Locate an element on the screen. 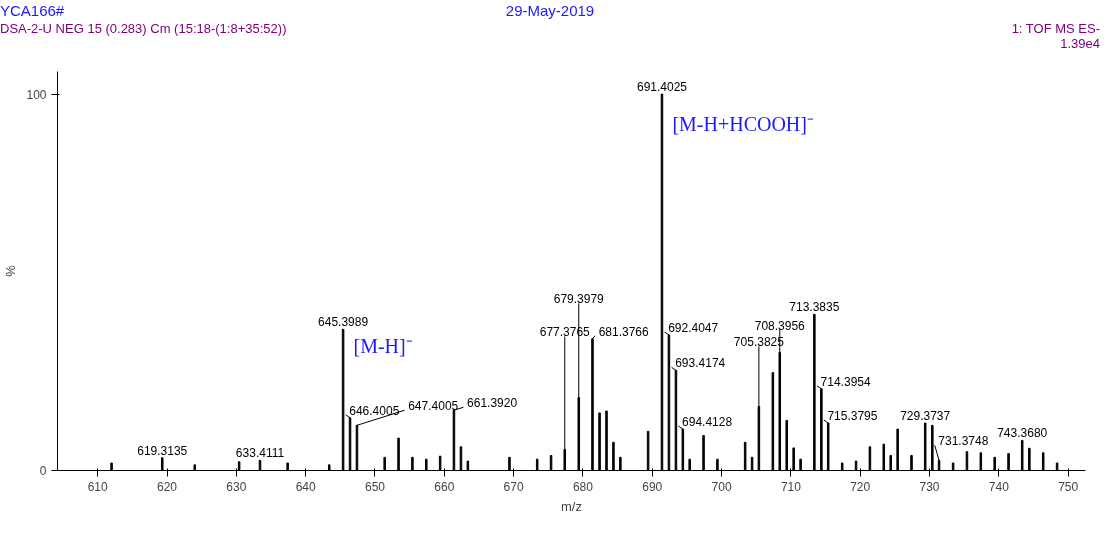 This screenshot has height=533, width=1117. x-tick-label: 670 is located at coordinates (513, 486).